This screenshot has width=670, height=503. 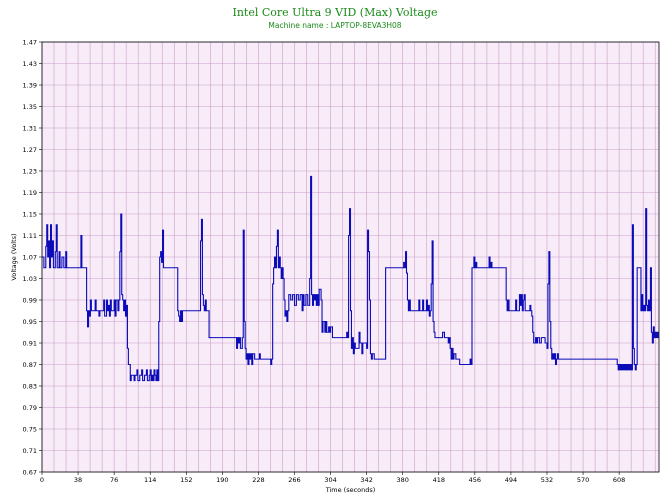 What do you see at coordinates (30, 451) in the screenshot?
I see `y-tick-label: 0.71` at bounding box center [30, 451].